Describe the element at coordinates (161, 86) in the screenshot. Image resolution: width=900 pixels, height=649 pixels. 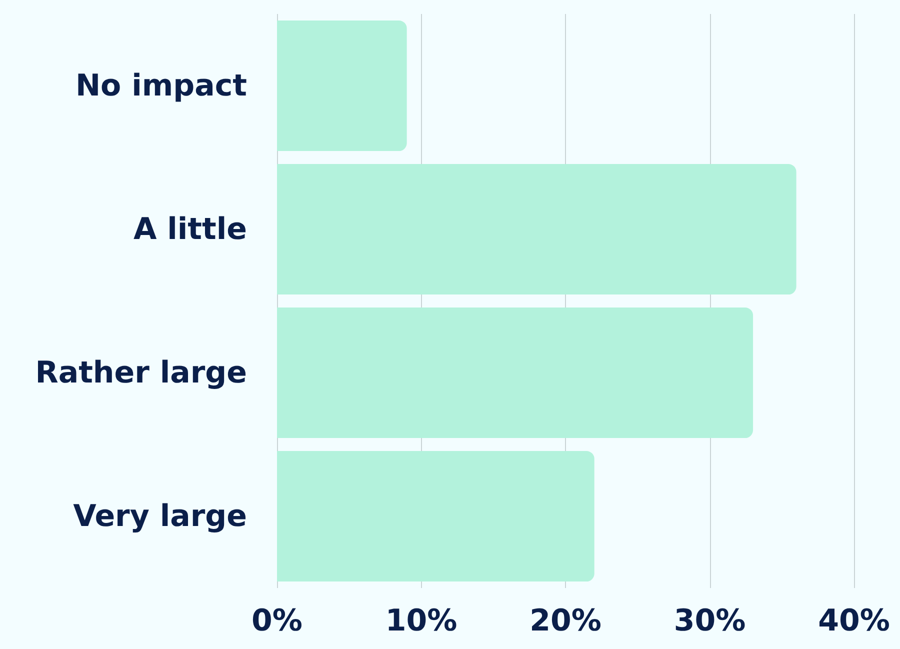
I see `y-tick-label: No impact` at that location.